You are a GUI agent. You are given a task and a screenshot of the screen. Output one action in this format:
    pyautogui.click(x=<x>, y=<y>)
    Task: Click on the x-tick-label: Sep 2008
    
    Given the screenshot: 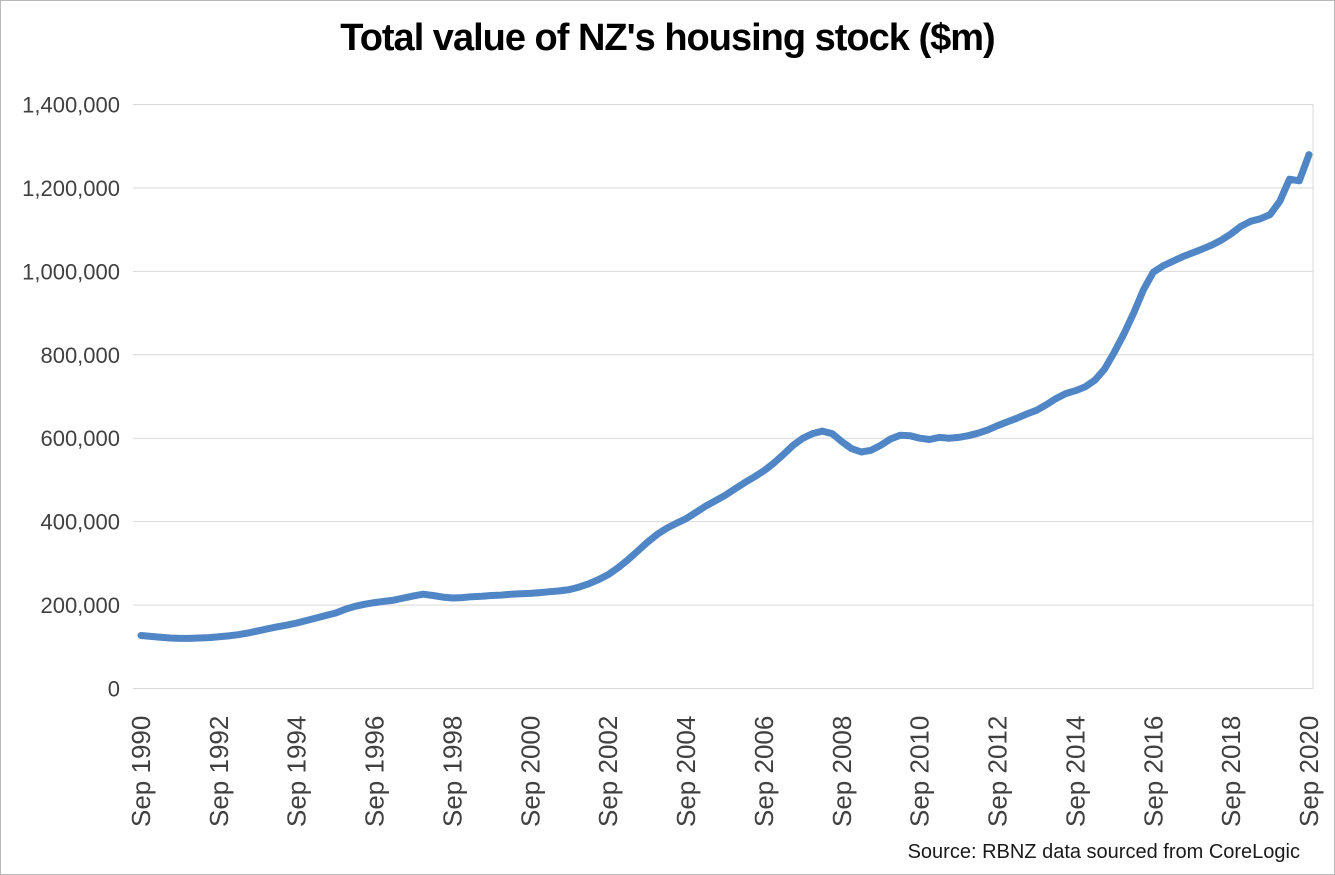 What is the action you would take?
    pyautogui.click(x=842, y=771)
    